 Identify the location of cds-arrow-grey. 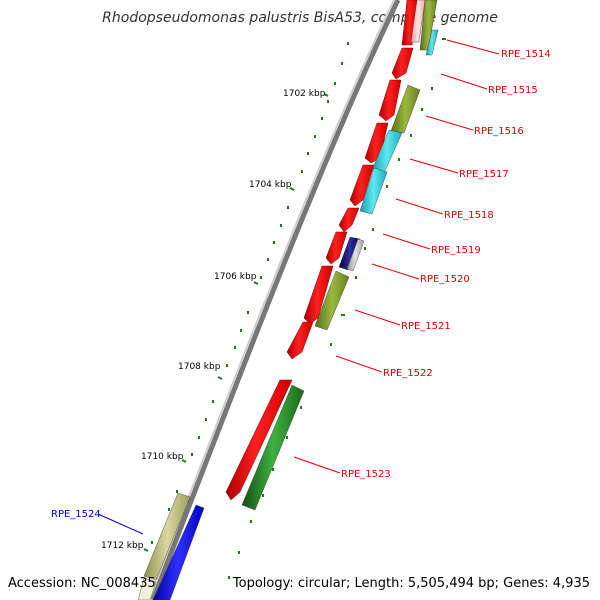
(355, 255).